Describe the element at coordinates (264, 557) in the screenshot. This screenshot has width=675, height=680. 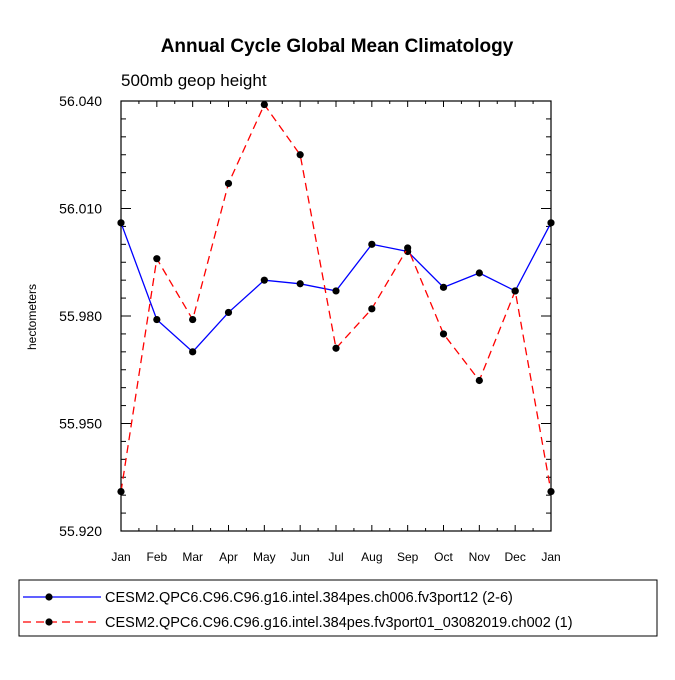
I see `x-tick-label: May` at that location.